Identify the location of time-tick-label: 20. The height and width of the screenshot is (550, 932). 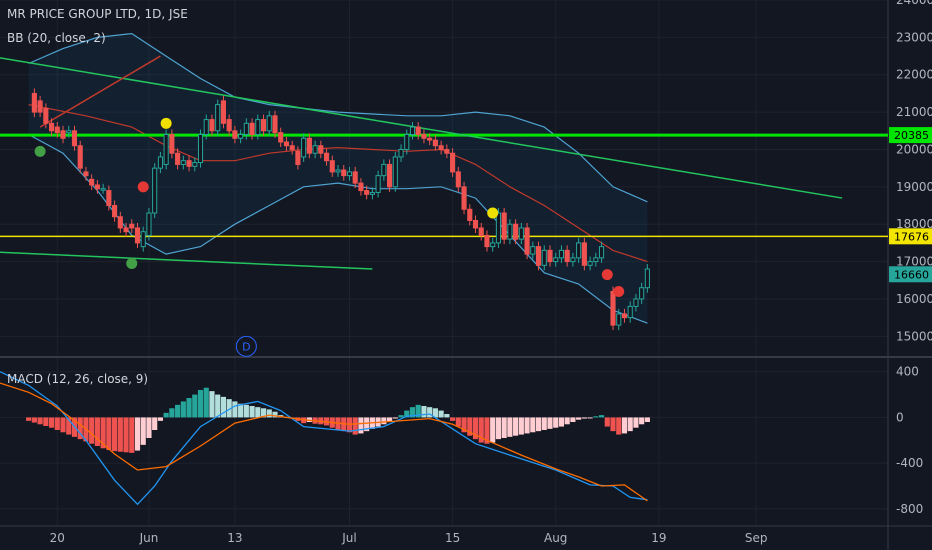
(57, 538).